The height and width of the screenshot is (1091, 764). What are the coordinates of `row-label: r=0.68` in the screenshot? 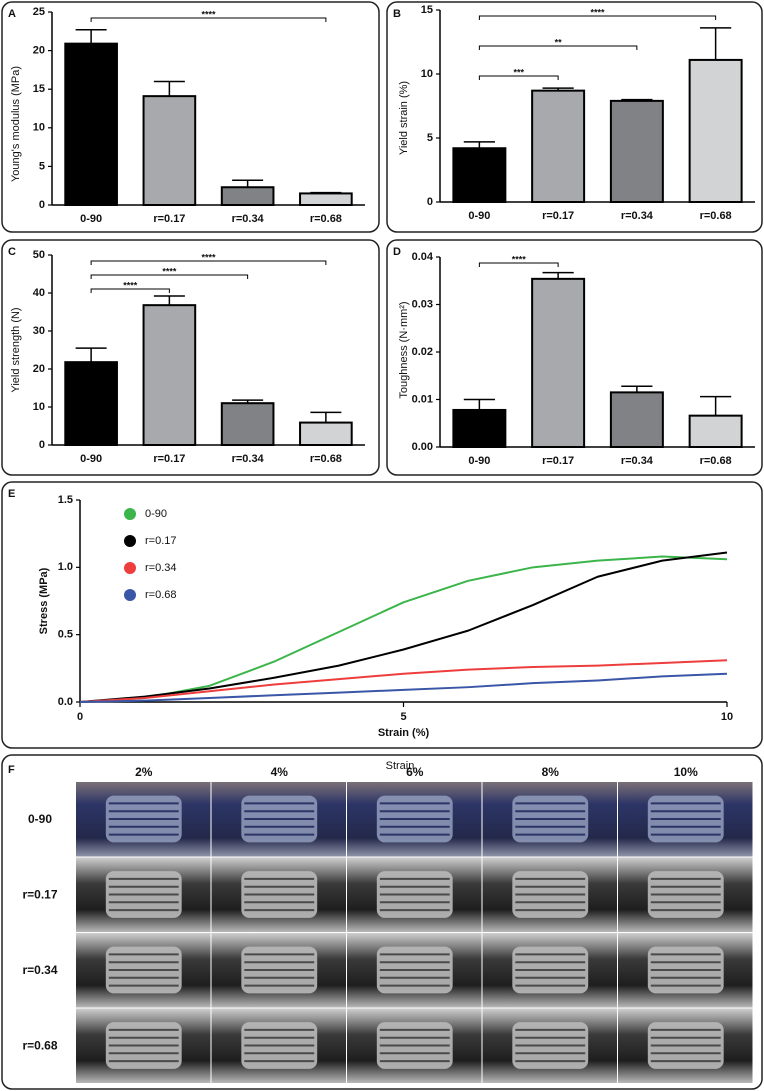 It's located at (39, 1045).